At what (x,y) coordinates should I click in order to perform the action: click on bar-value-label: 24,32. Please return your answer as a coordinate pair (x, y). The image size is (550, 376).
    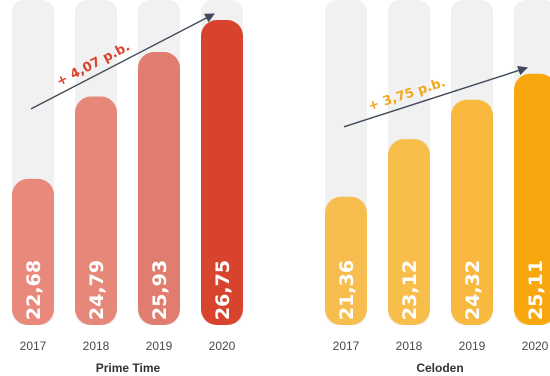
    Looking at the image, I should click on (473, 290).